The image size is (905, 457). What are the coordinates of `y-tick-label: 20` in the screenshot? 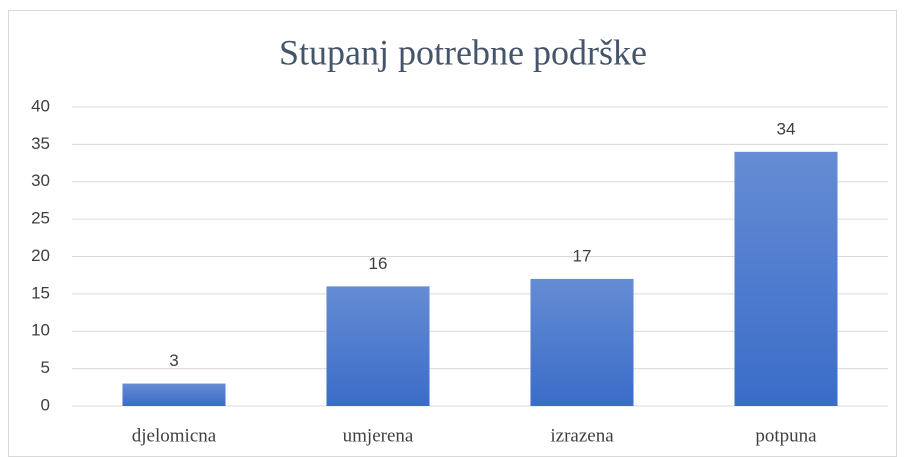 It's located at (40, 255).